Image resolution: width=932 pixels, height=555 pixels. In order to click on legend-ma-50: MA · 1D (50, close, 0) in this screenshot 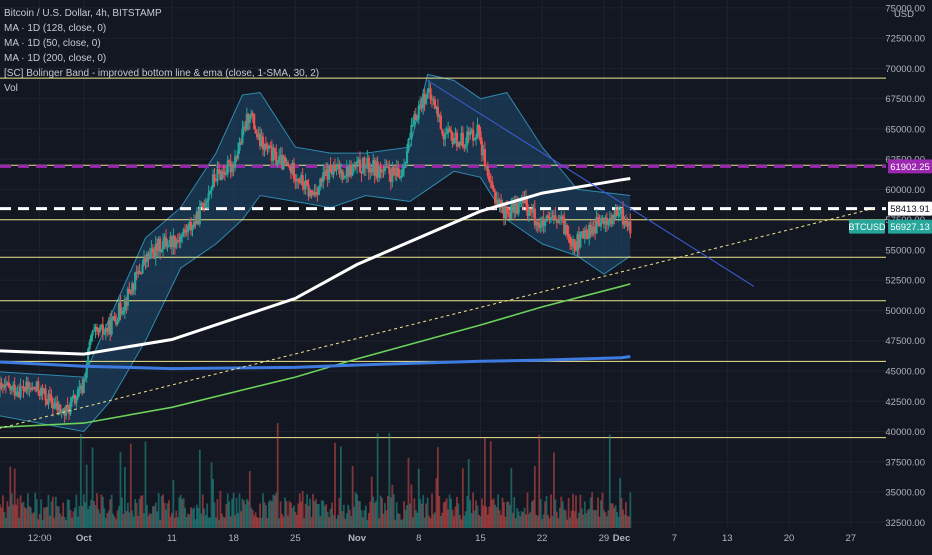, I will do `click(52, 43)`.